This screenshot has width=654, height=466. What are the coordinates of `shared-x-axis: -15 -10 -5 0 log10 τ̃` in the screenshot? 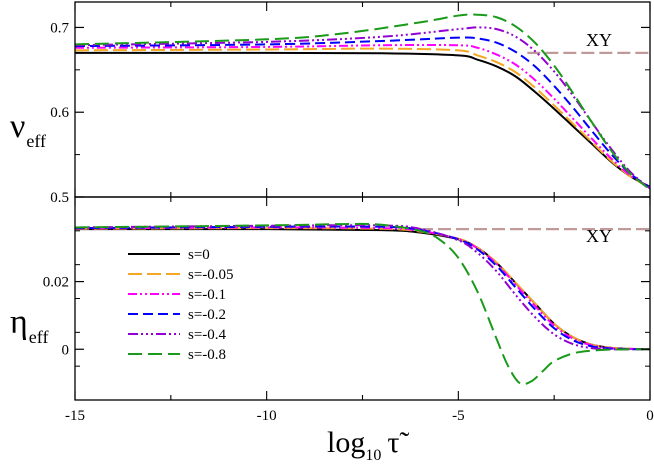 It's located at (359, 436).